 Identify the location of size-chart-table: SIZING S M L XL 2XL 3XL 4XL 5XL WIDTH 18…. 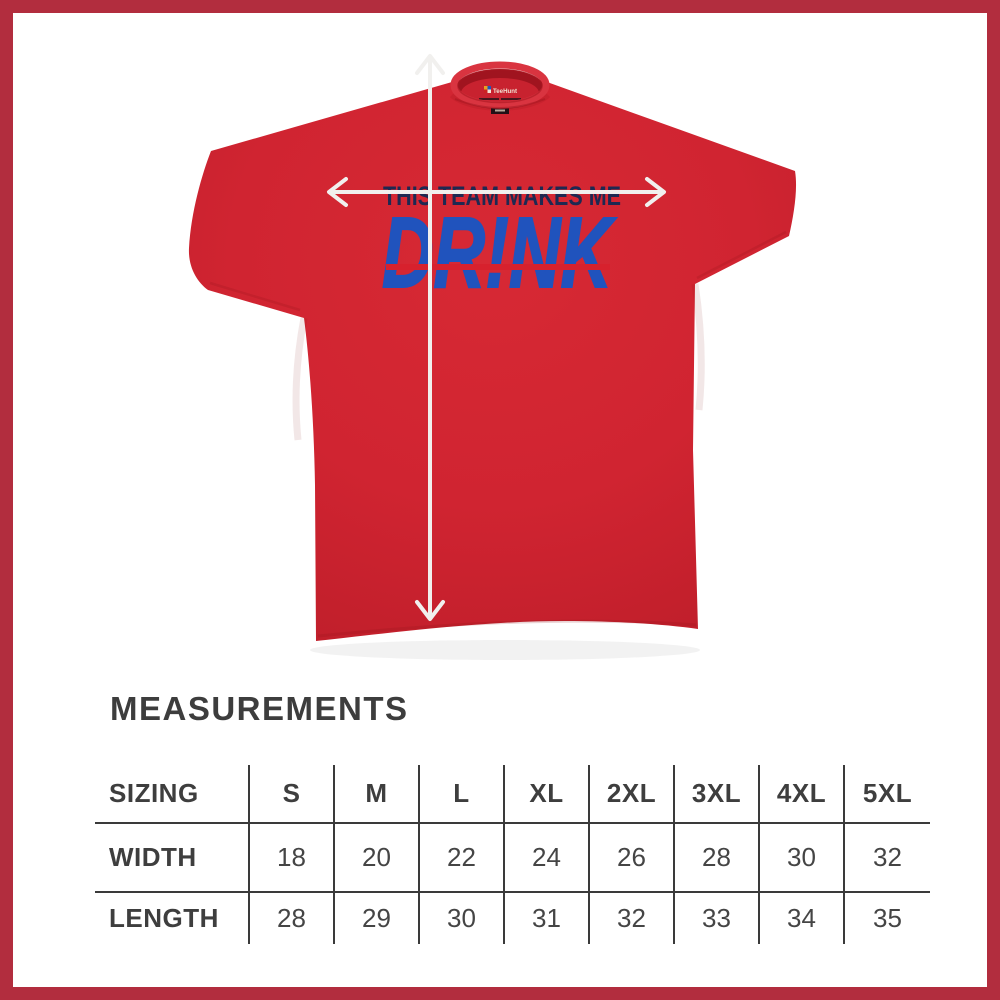
(512, 854).